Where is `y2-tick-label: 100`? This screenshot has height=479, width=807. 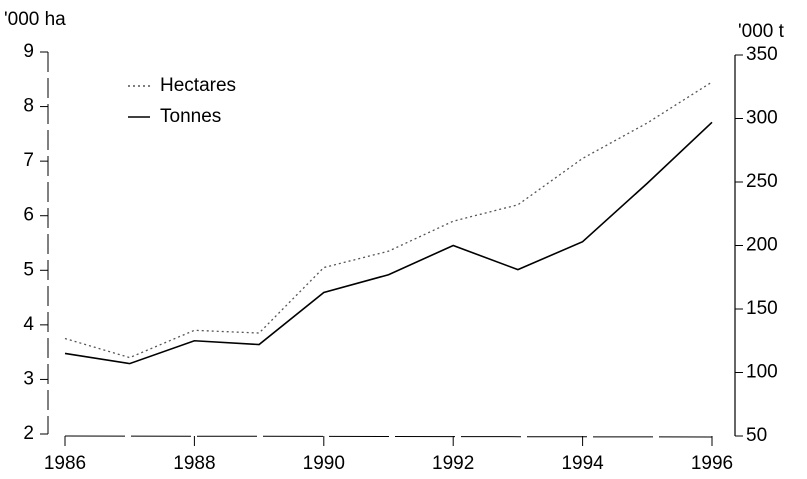 y2-tick-label: 100 is located at coordinates (762, 372).